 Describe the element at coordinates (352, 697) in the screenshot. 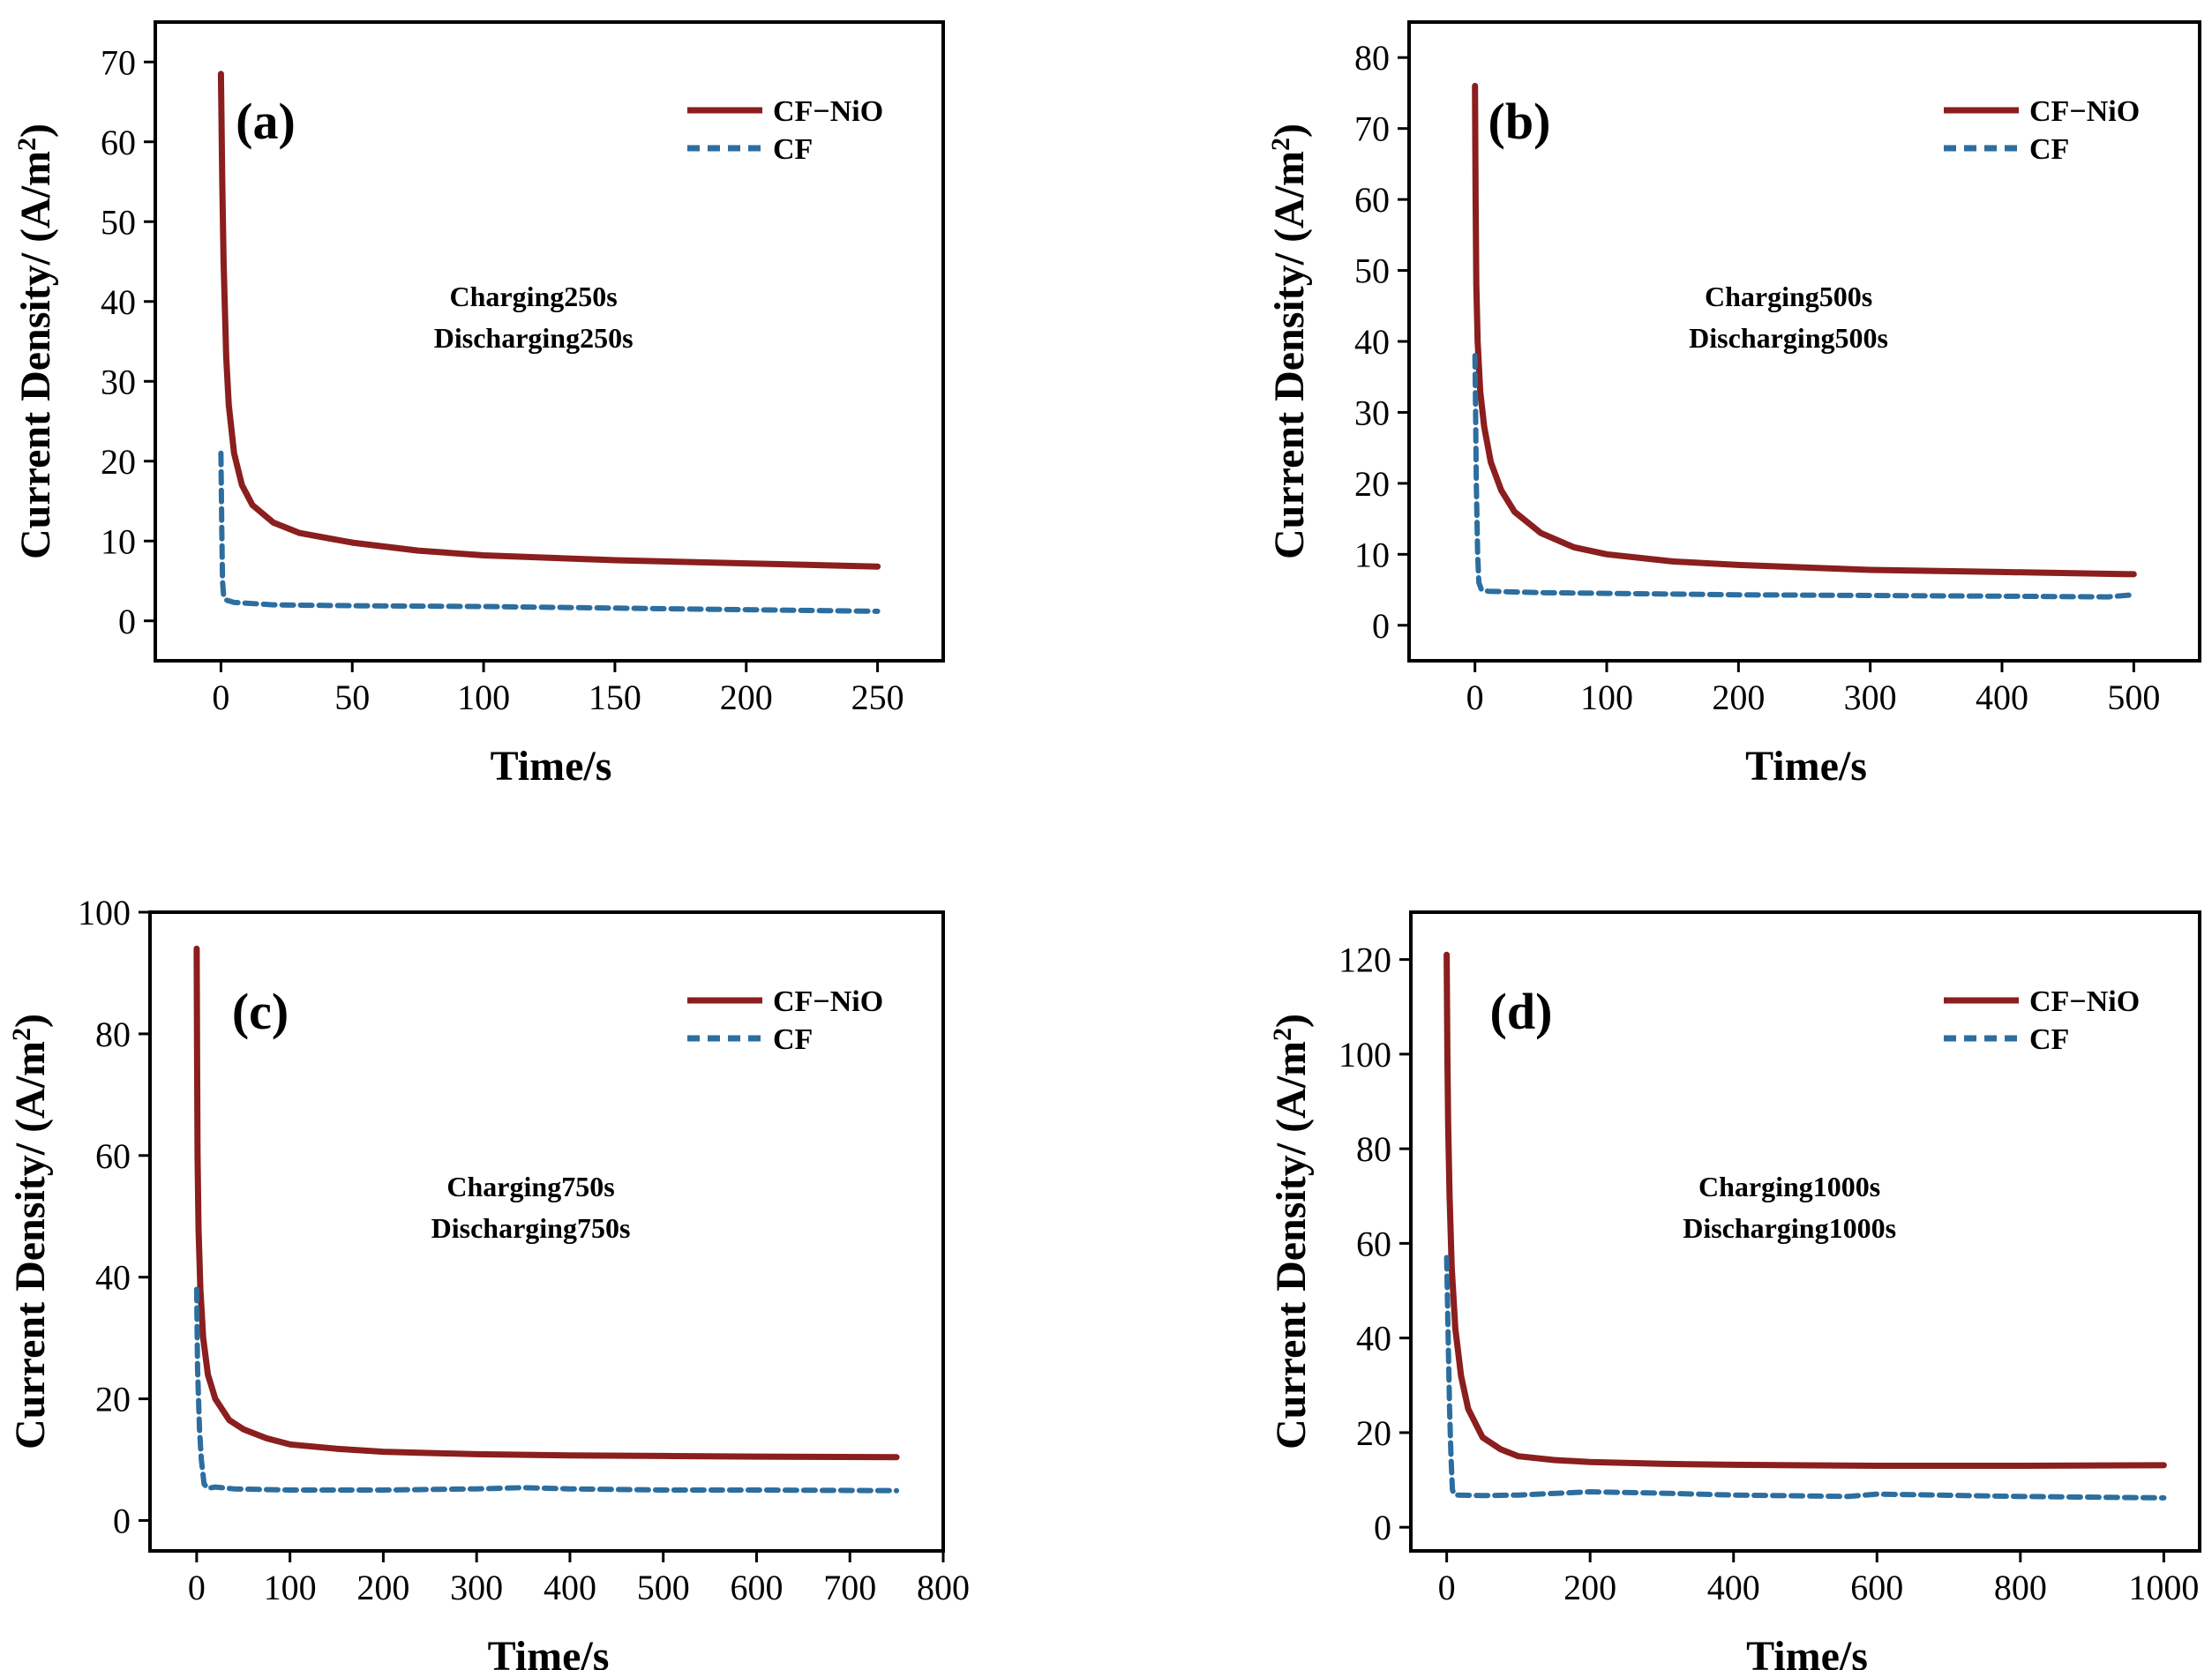

I see `x-tick-label: 50` at that location.